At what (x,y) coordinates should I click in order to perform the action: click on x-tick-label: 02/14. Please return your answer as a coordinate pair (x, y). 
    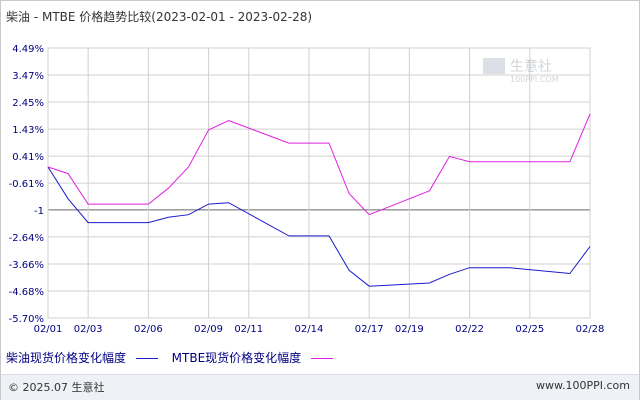
    Looking at the image, I should click on (309, 329).